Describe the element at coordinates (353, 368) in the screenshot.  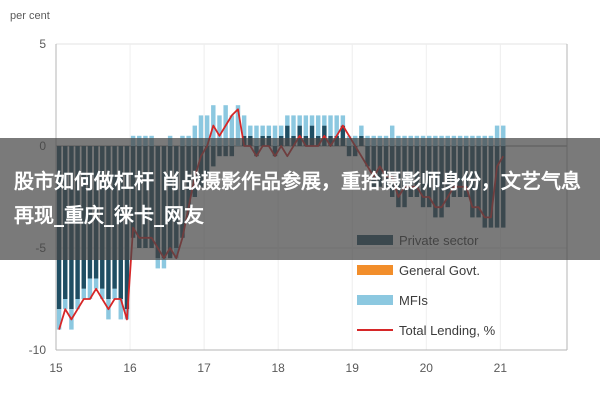
I see `x-tick-label: 19` at that location.